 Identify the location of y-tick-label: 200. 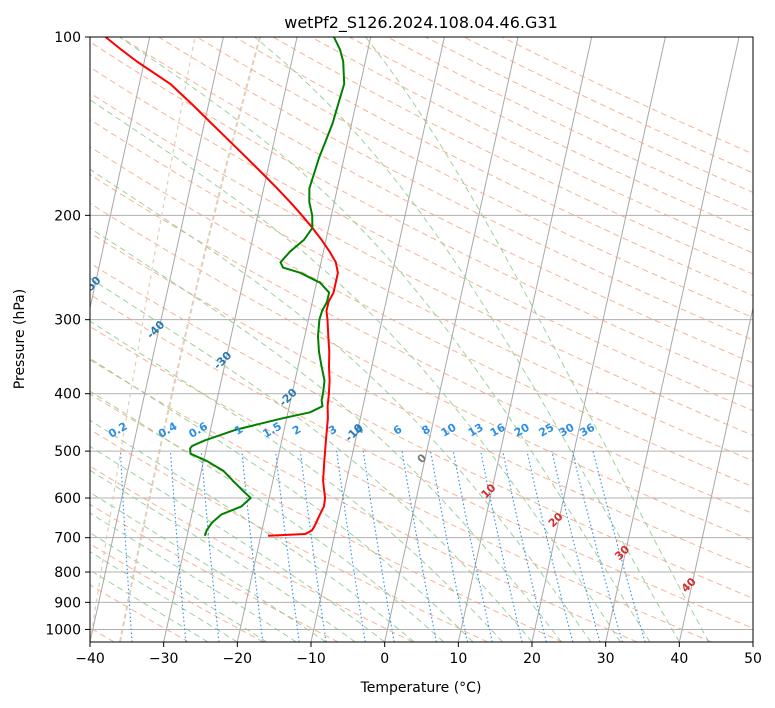
(67, 216).